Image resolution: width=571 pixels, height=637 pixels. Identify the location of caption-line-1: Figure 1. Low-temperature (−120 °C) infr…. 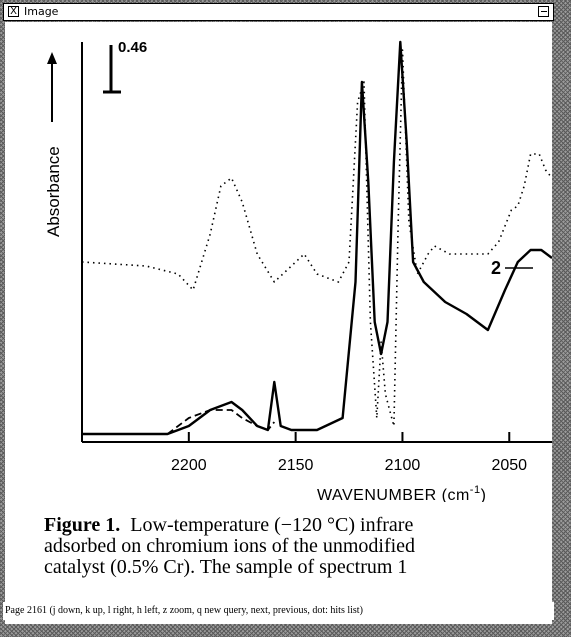
(298, 525).